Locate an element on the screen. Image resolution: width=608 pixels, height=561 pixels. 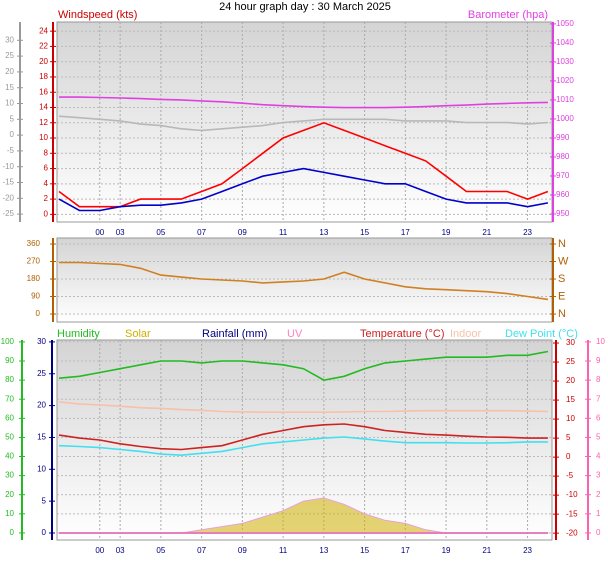
y3-tick-label: 15 is located at coordinates (570, 399).